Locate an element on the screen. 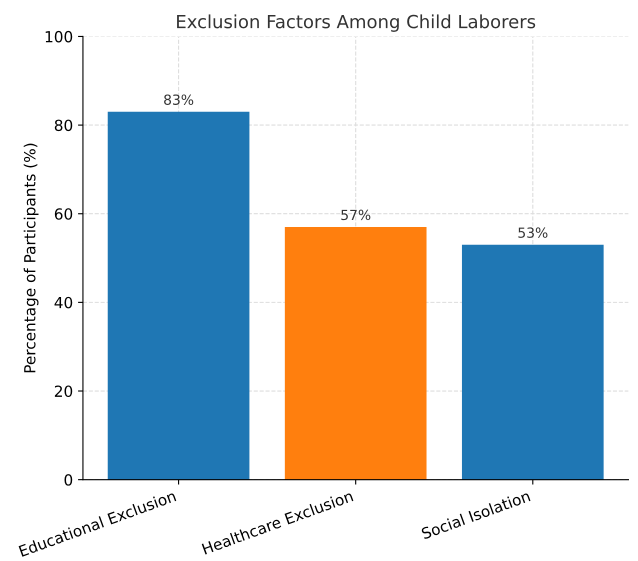 The image size is (638, 561). data-label: 53% is located at coordinates (533, 232).